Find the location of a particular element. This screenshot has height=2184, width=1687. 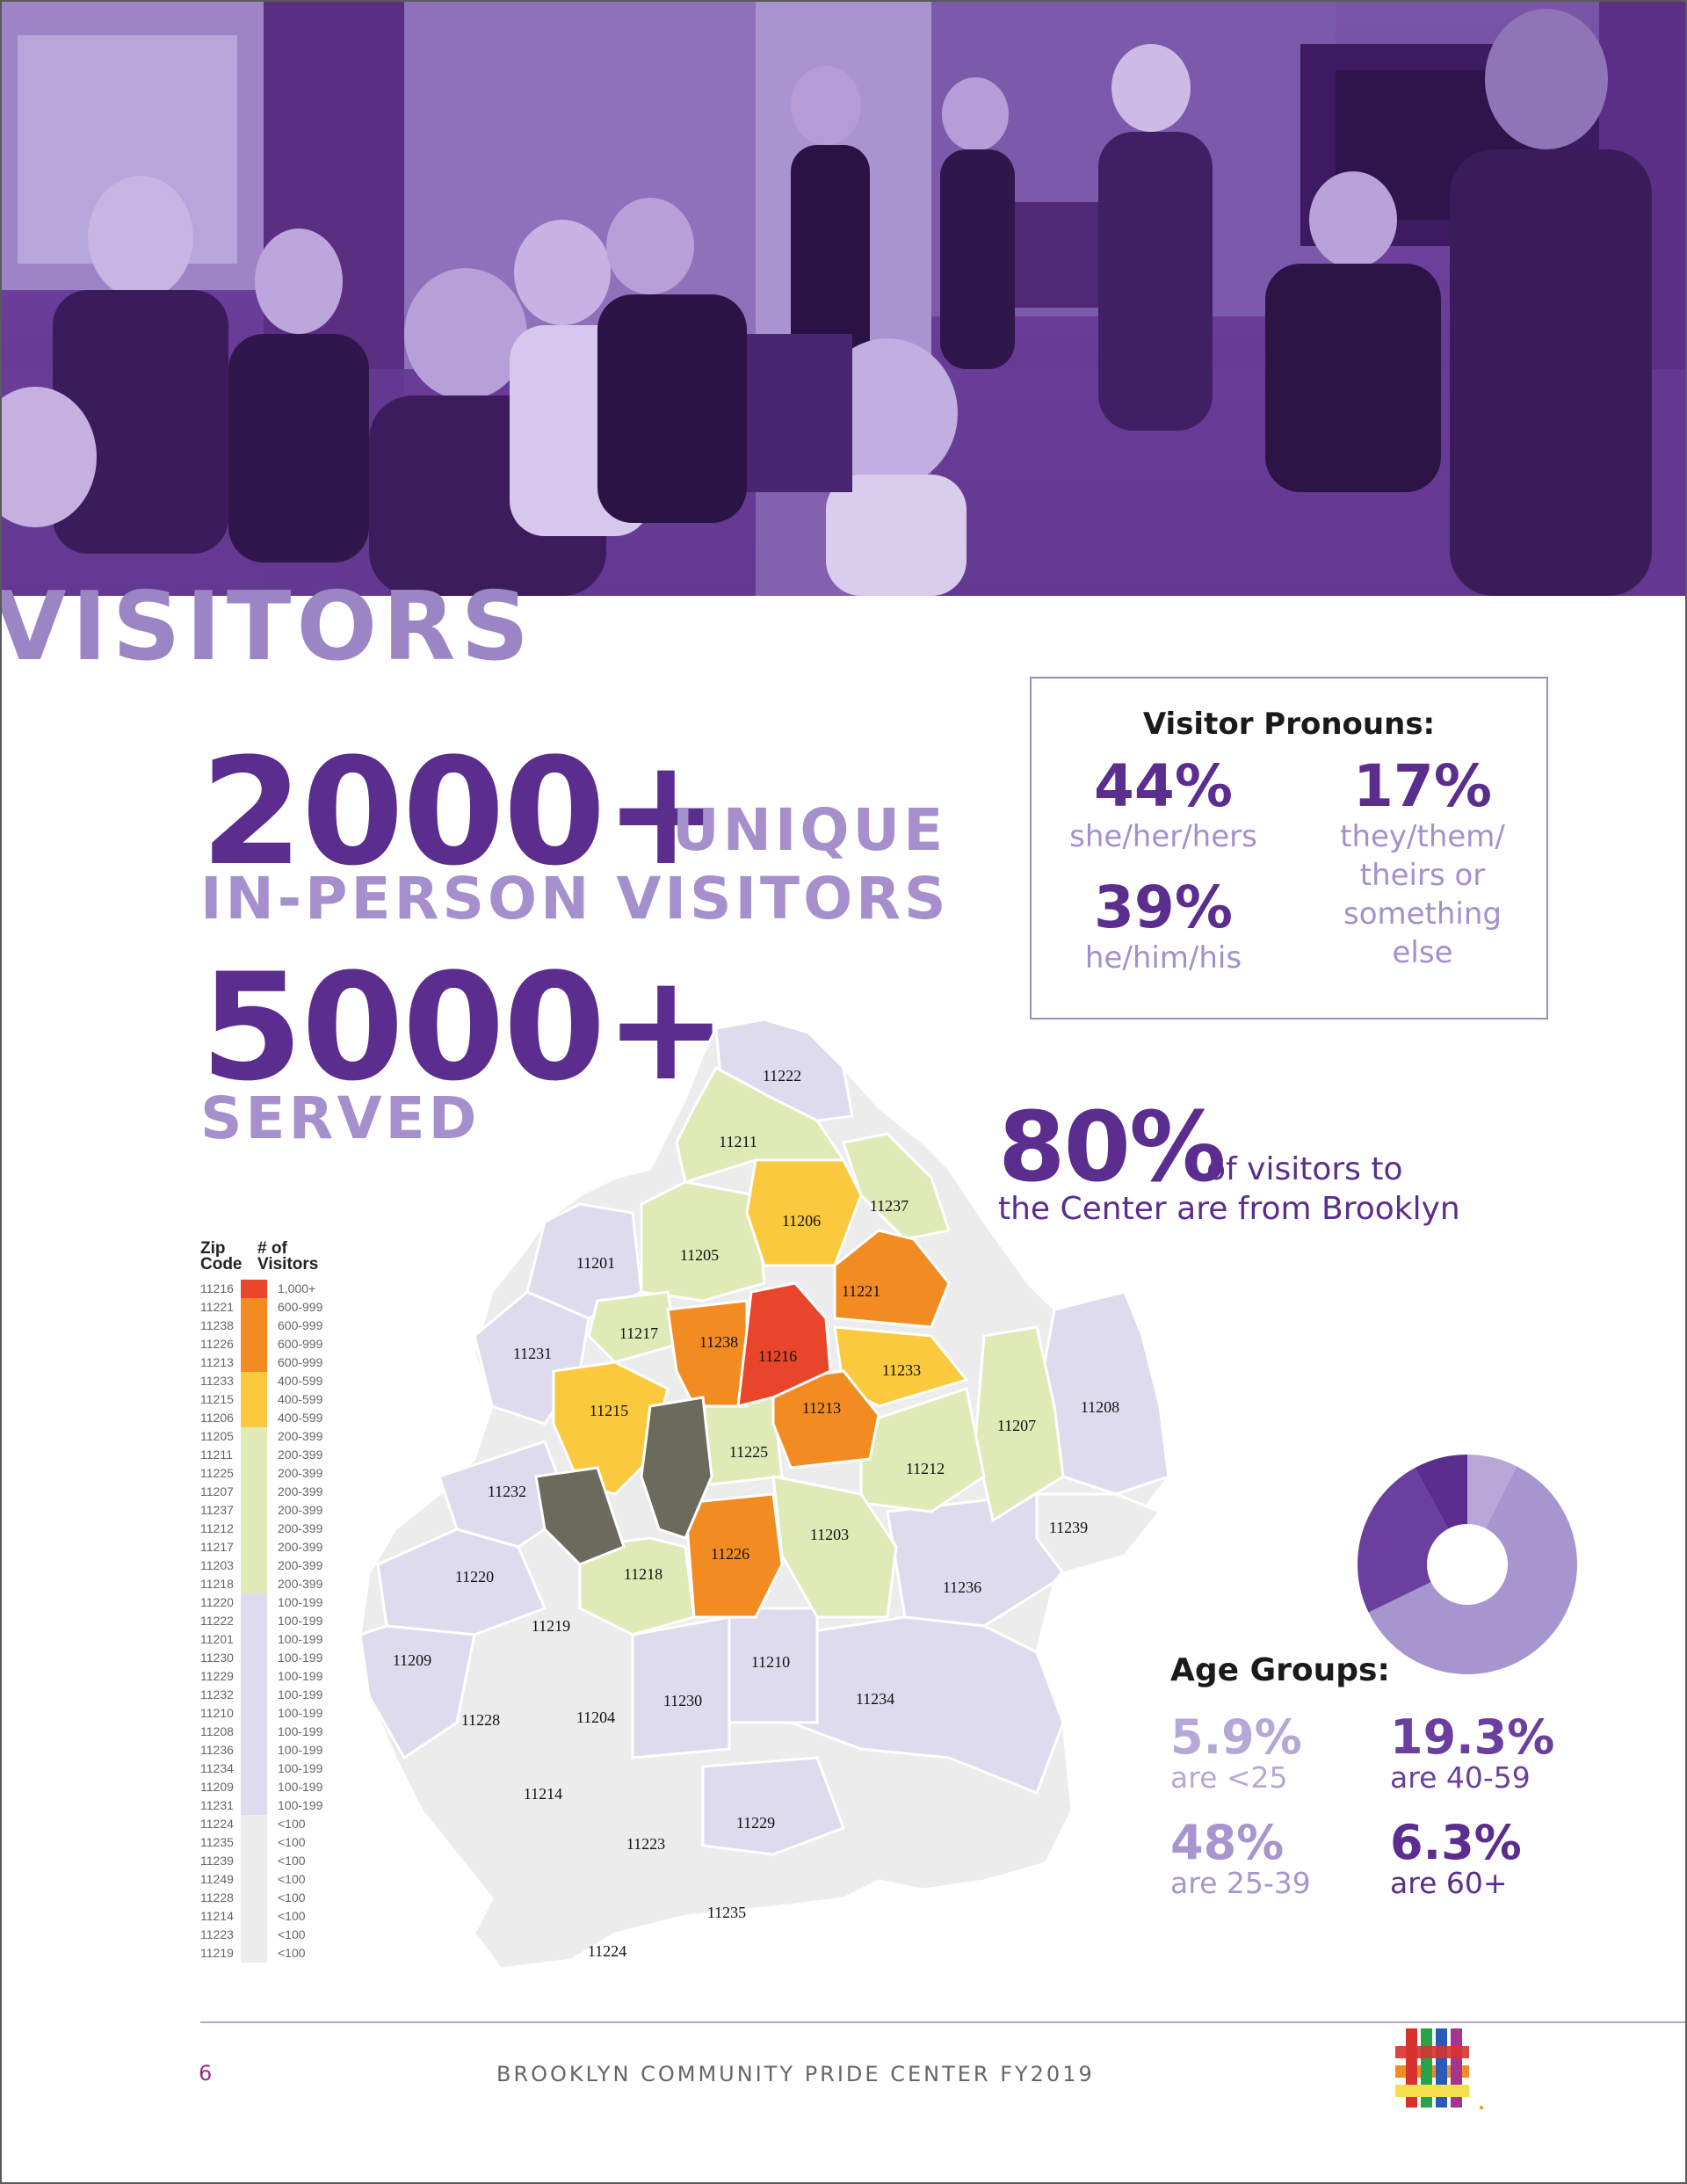

legend-row: 11205 200-399 is located at coordinates (270, 1436).